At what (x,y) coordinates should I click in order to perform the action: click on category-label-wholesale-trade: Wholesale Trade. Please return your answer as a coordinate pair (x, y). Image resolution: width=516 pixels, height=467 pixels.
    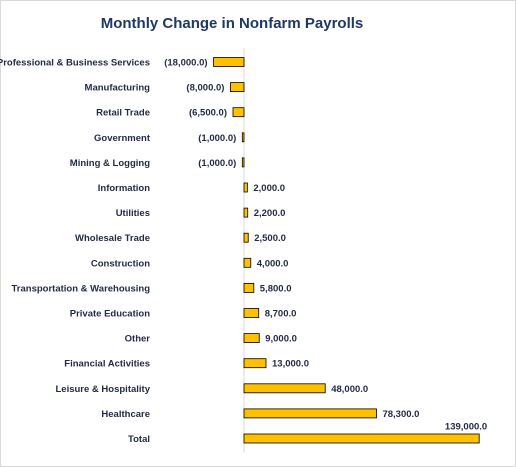
    Looking at the image, I should click on (112, 238).